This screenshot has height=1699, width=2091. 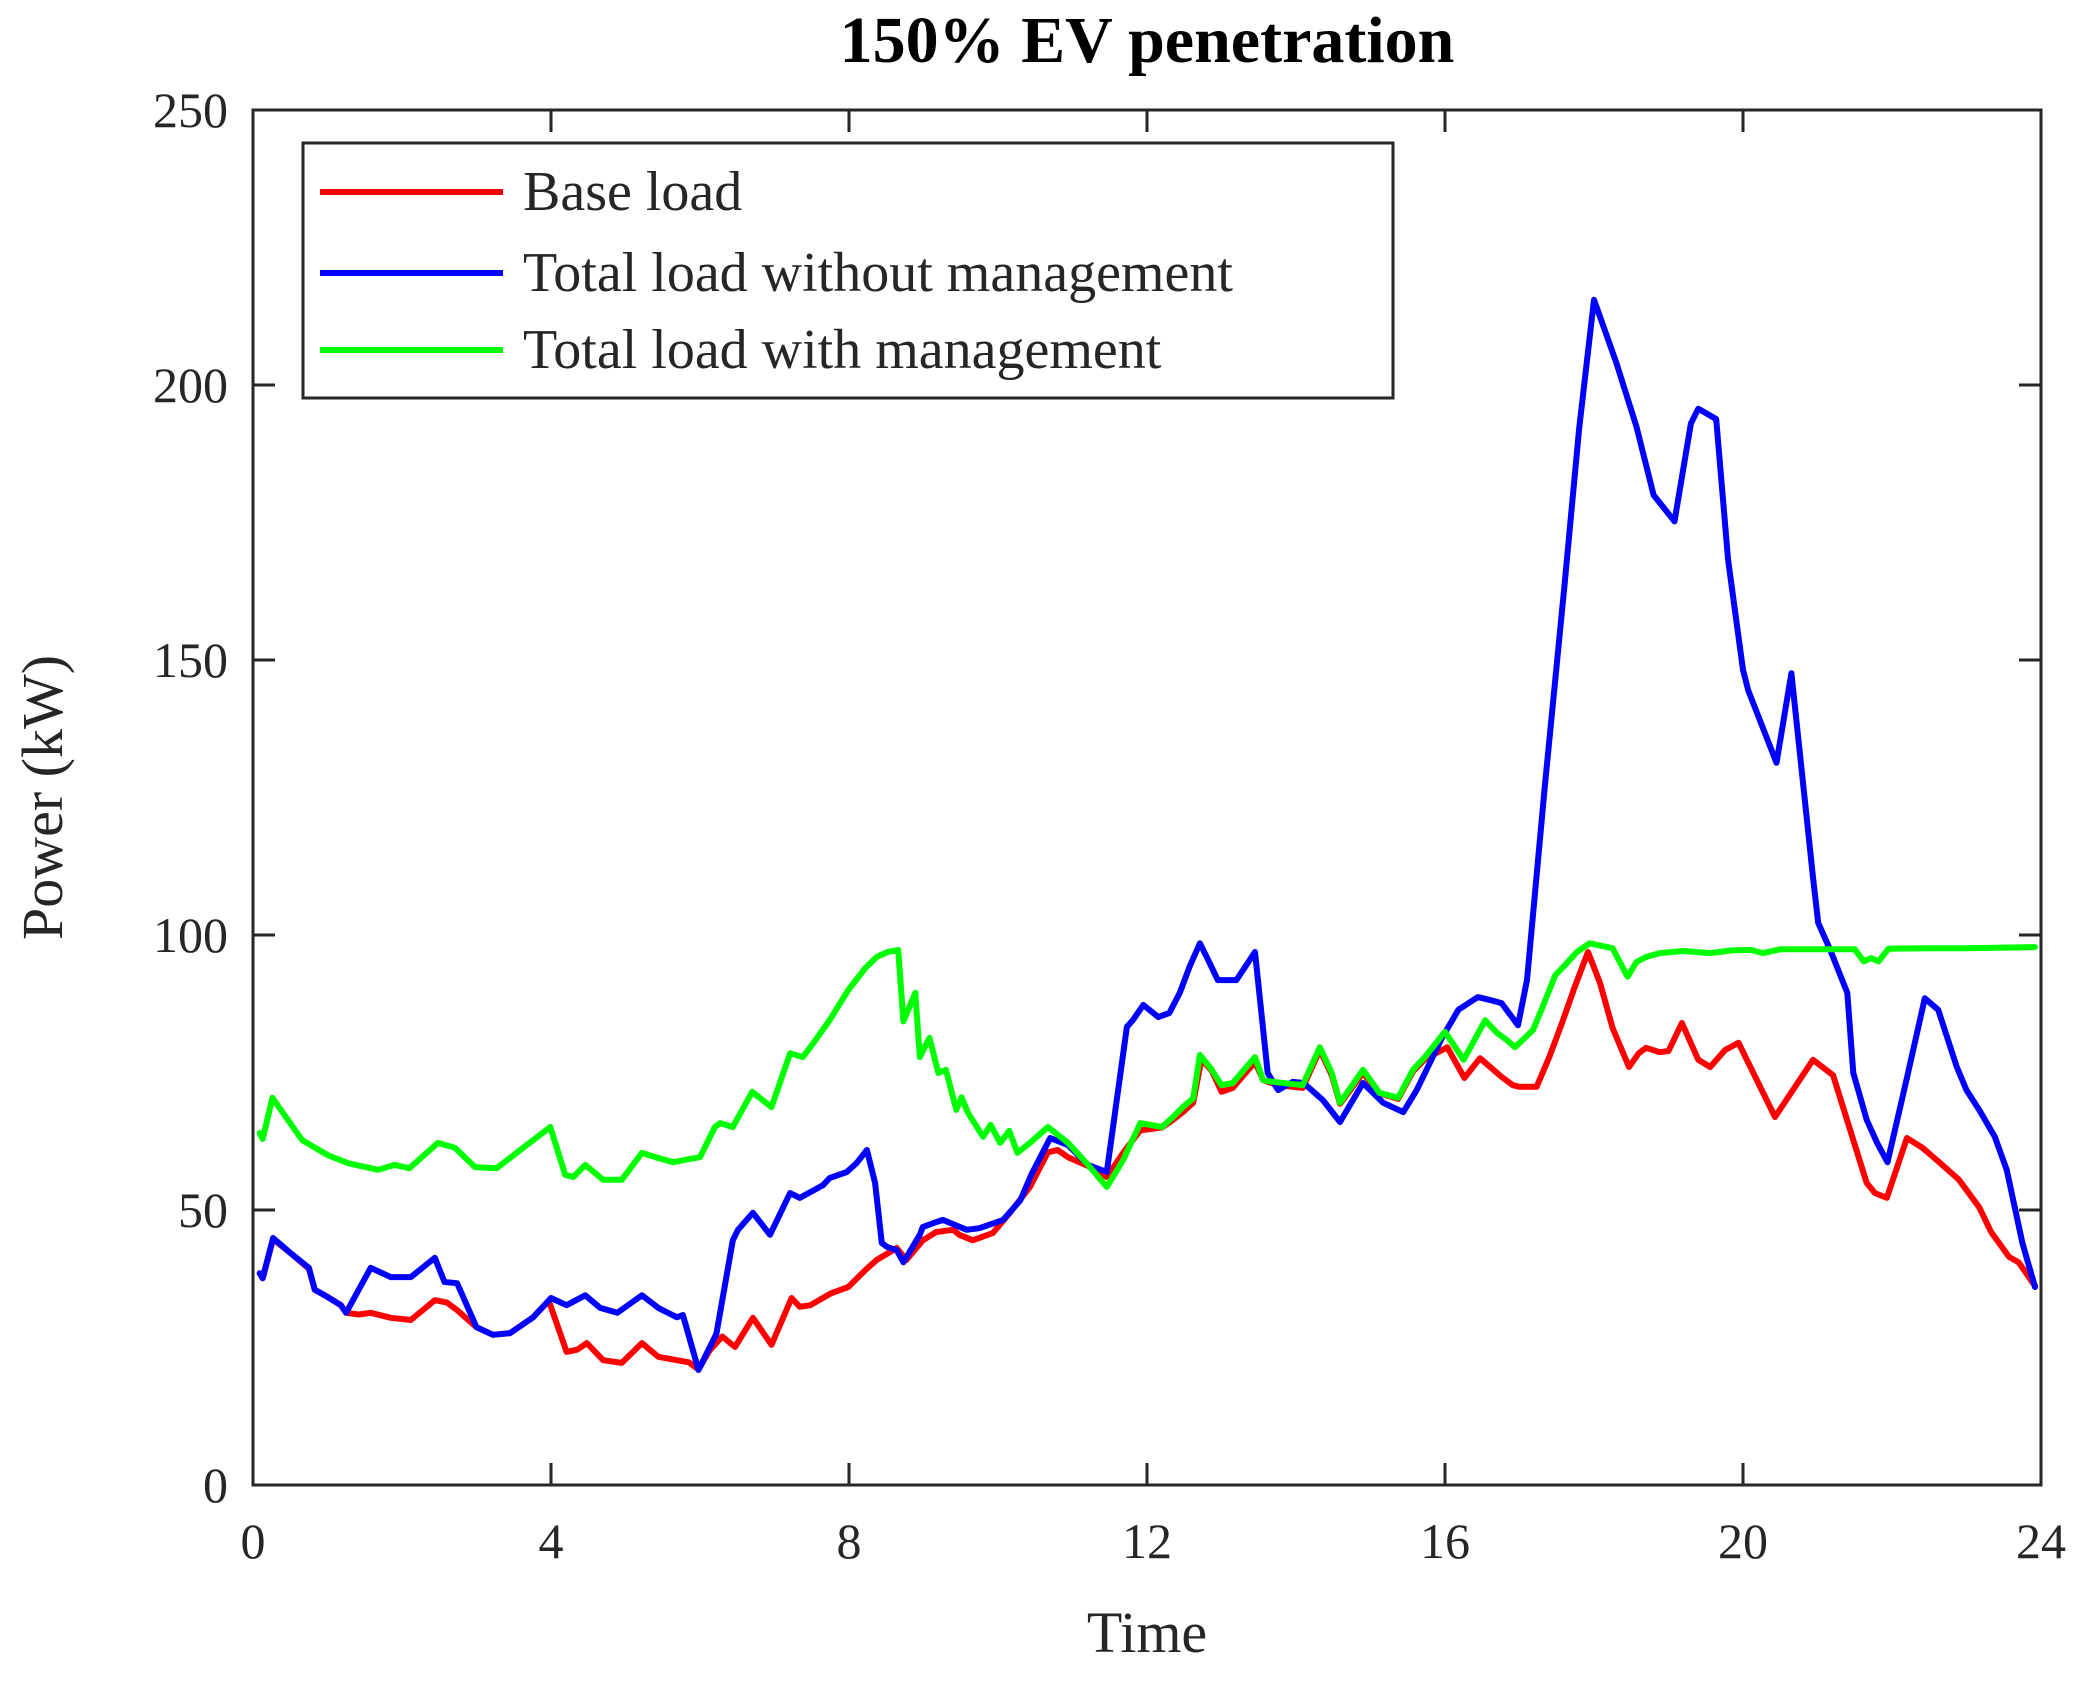 What do you see at coordinates (551, 1541) in the screenshot?
I see `x-tick-label: 4` at bounding box center [551, 1541].